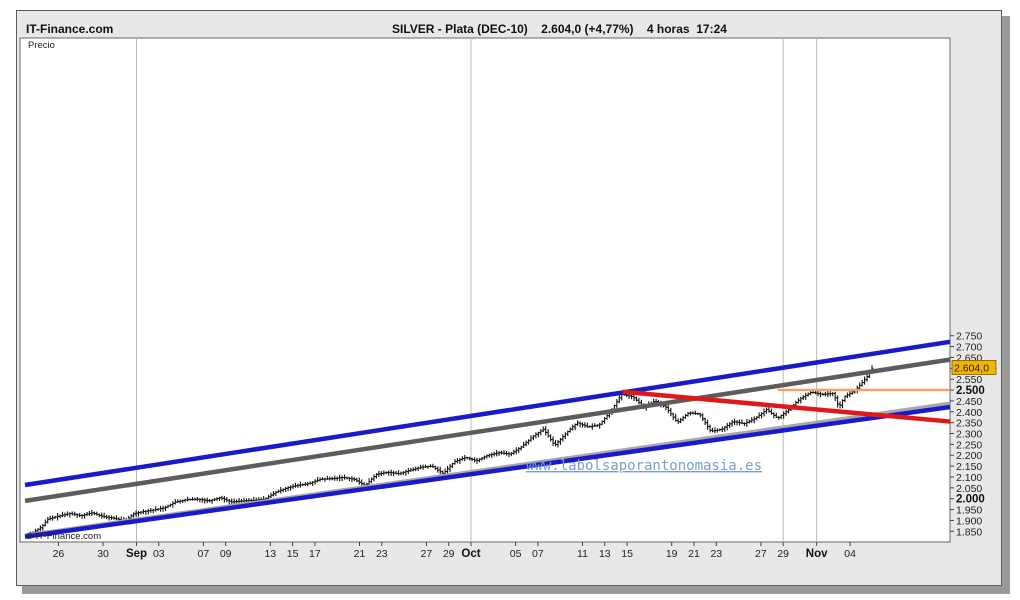 The height and width of the screenshot is (600, 1020). Describe the element at coordinates (103, 554) in the screenshot. I see `x-tick-label: 30` at that location.